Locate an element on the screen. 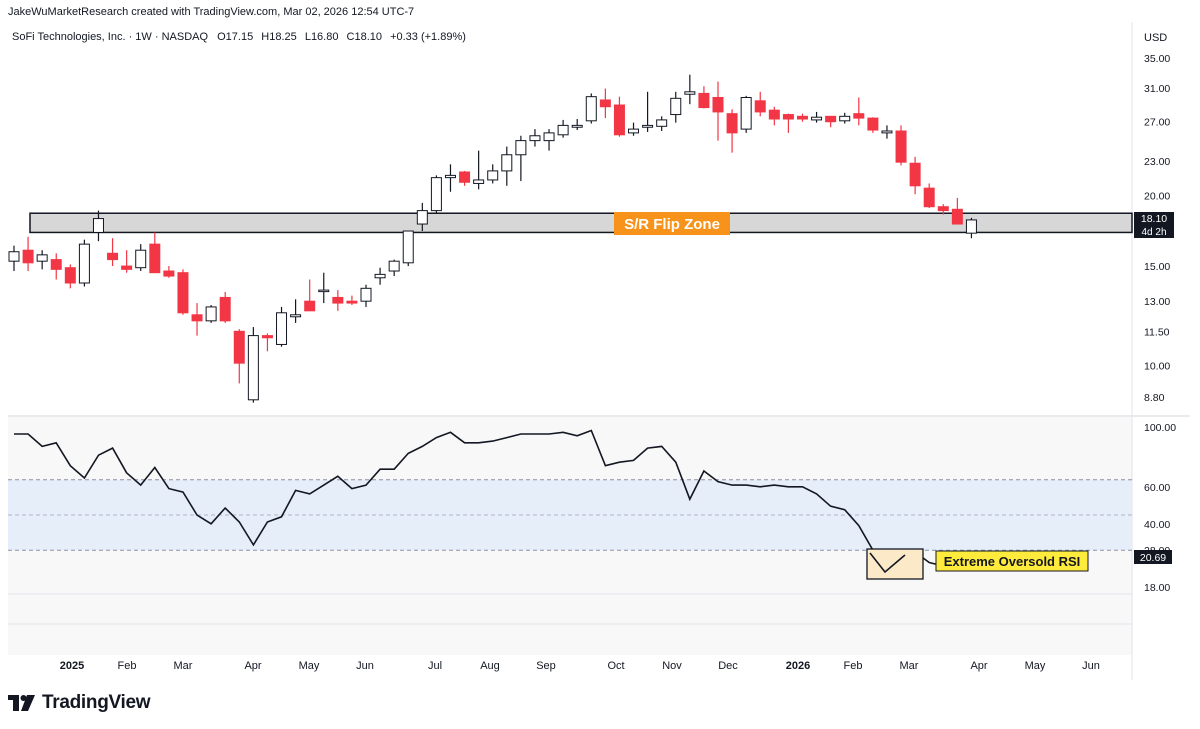  sr-zone-label: S/R Flip Zone is located at coordinates (672, 224).